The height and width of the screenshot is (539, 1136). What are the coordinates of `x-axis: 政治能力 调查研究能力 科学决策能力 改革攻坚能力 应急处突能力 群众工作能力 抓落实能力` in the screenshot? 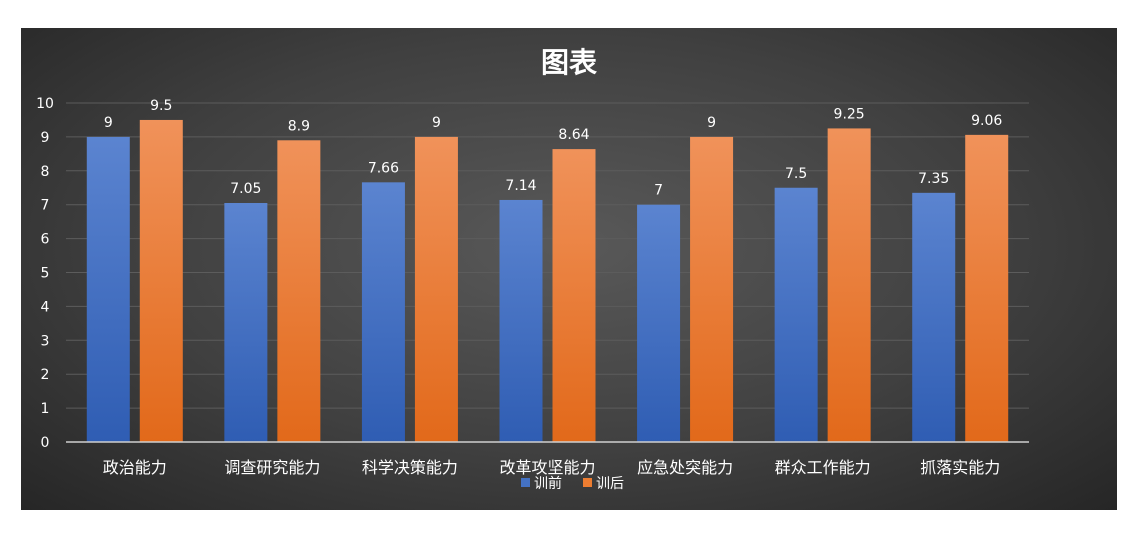 It's located at (547, 459).